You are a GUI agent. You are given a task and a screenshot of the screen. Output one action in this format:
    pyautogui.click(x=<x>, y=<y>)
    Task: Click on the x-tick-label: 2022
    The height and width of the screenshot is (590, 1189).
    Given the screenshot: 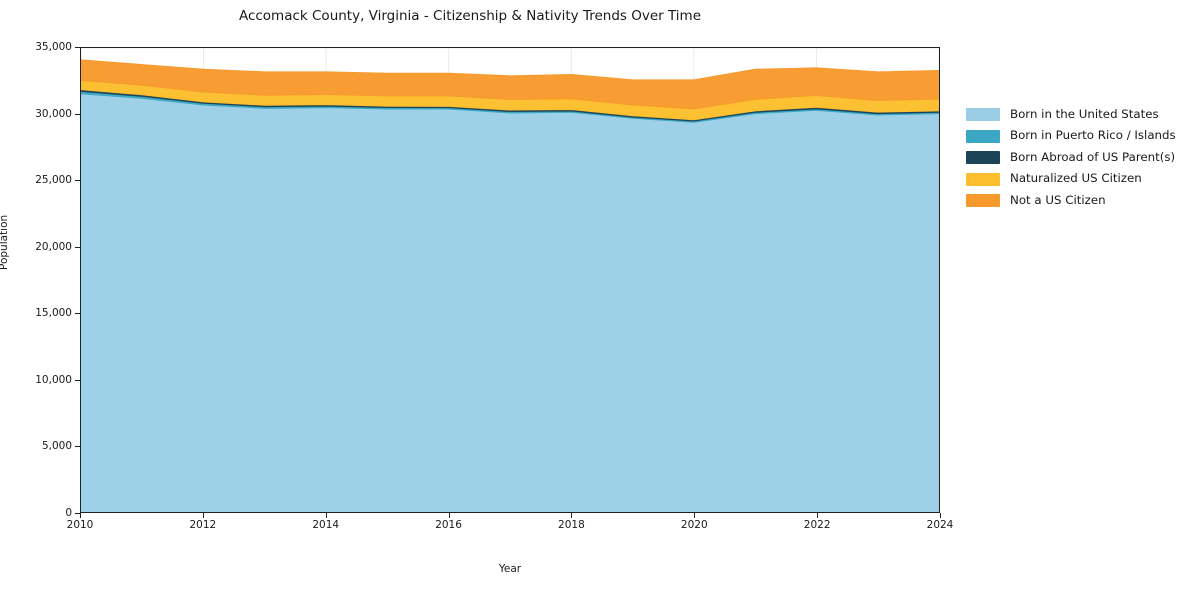 What is the action you would take?
    pyautogui.click(x=817, y=525)
    